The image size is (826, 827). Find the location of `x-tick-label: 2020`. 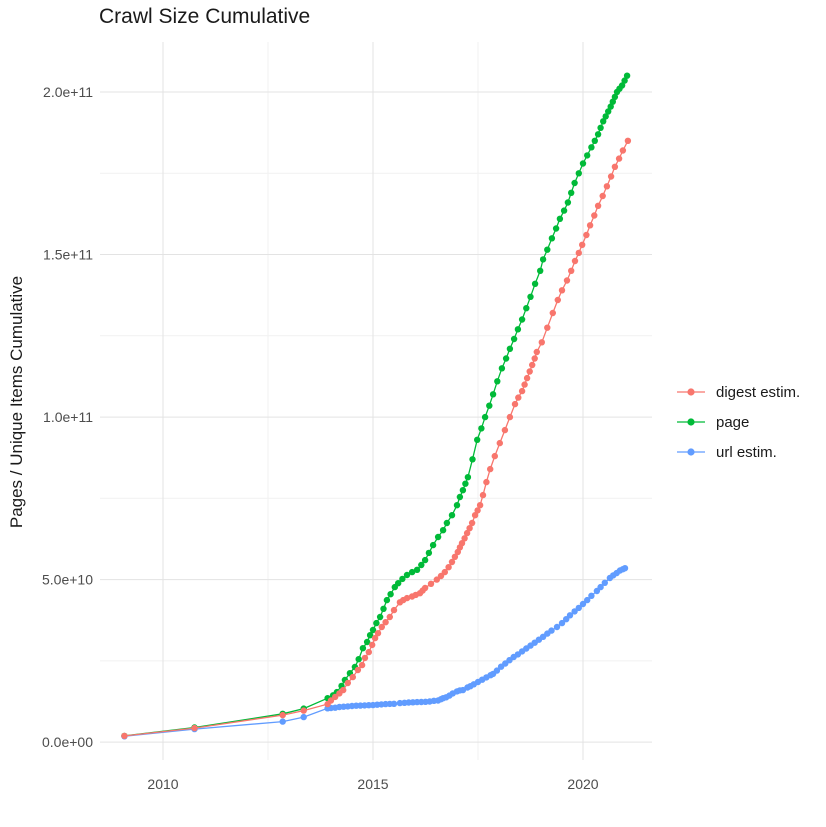

x-tick-label: 2020 is located at coordinates (582, 784).